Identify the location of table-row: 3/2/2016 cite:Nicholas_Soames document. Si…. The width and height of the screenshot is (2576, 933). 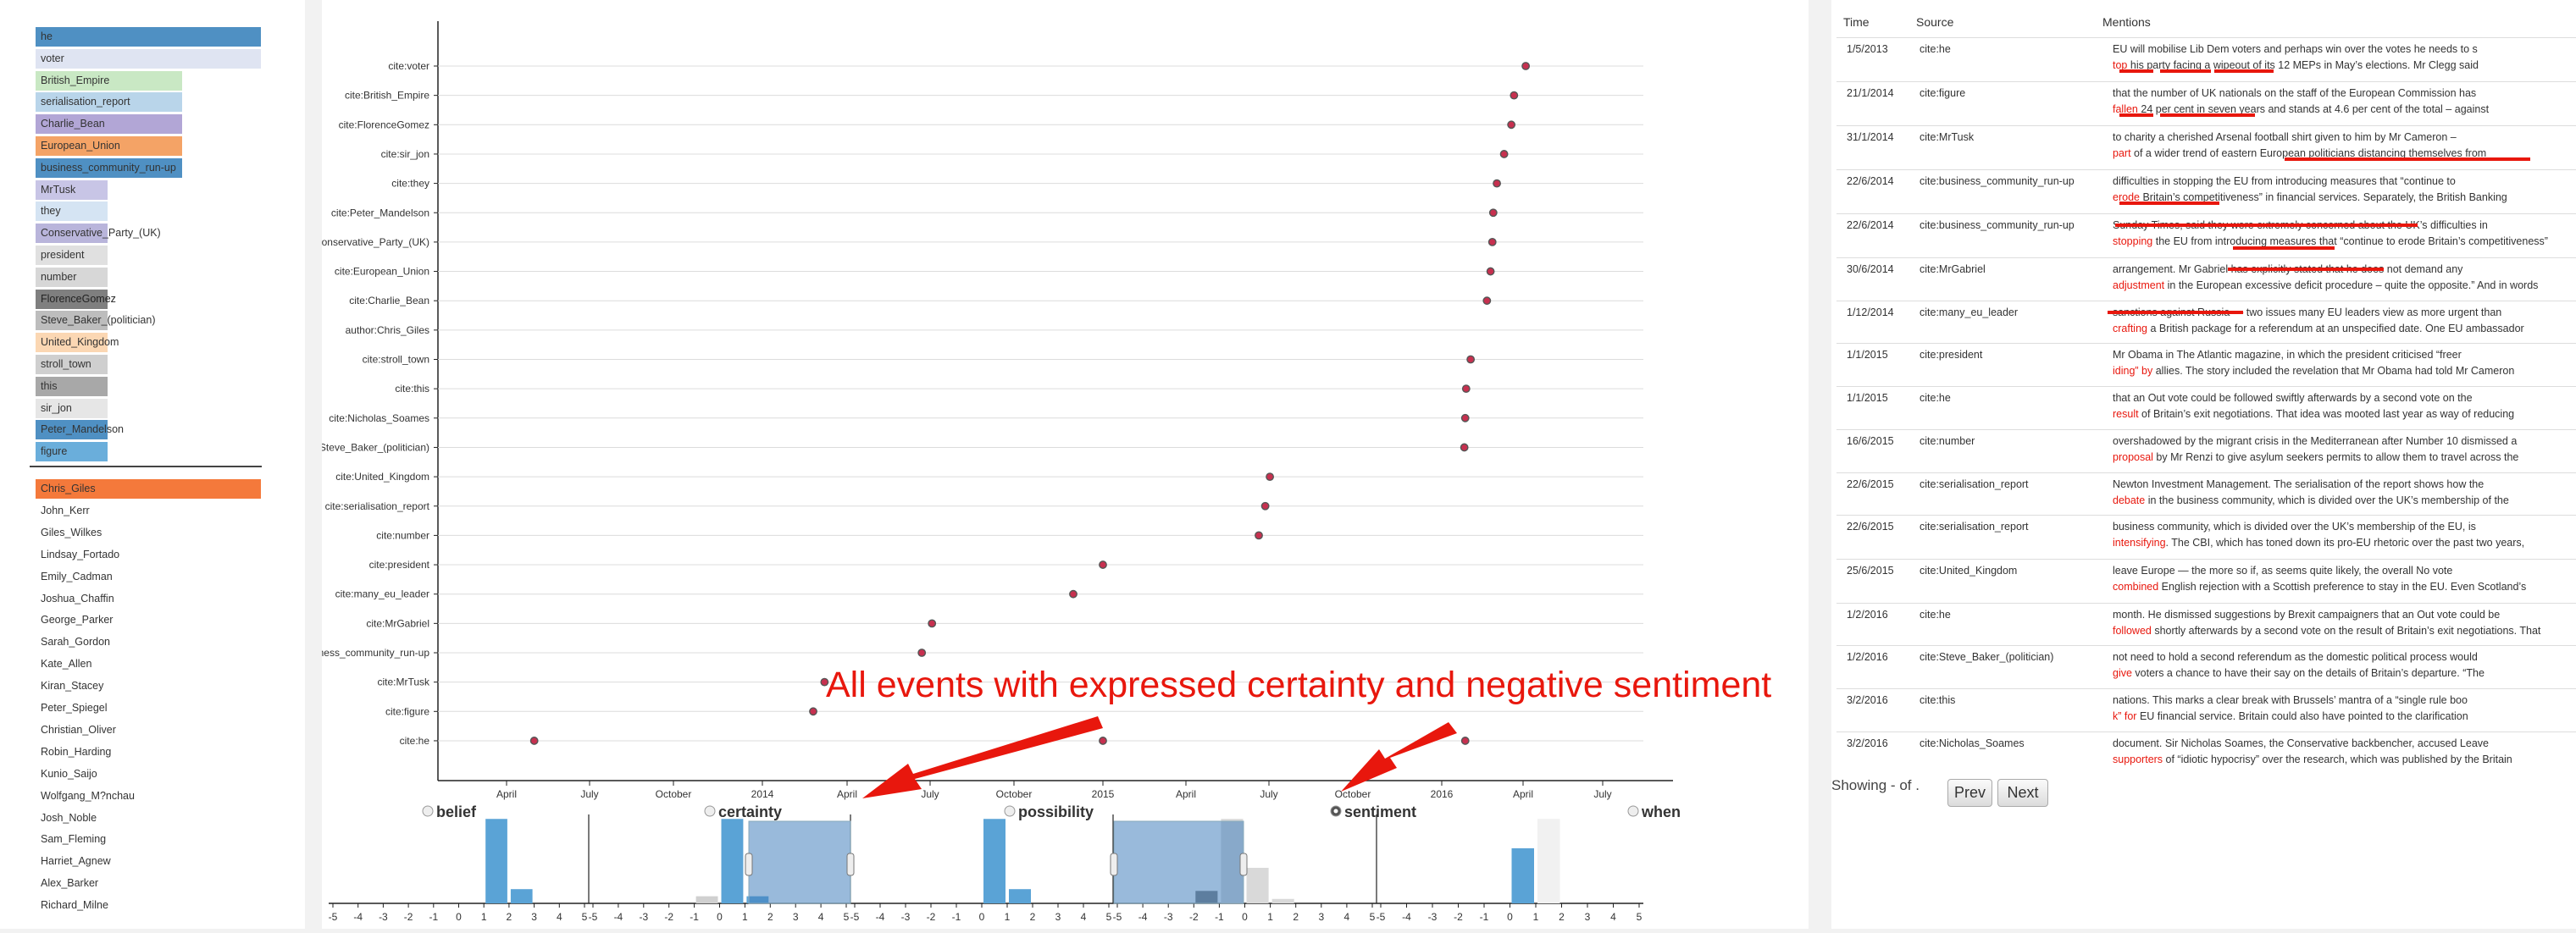
(2206, 753).